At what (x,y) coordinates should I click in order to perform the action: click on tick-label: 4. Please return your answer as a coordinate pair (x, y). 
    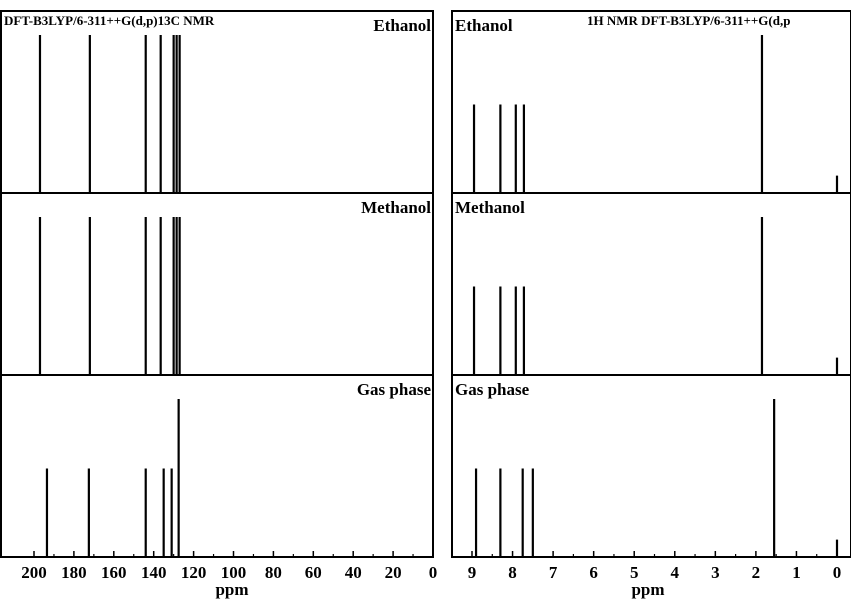
    Looking at the image, I should click on (675, 572).